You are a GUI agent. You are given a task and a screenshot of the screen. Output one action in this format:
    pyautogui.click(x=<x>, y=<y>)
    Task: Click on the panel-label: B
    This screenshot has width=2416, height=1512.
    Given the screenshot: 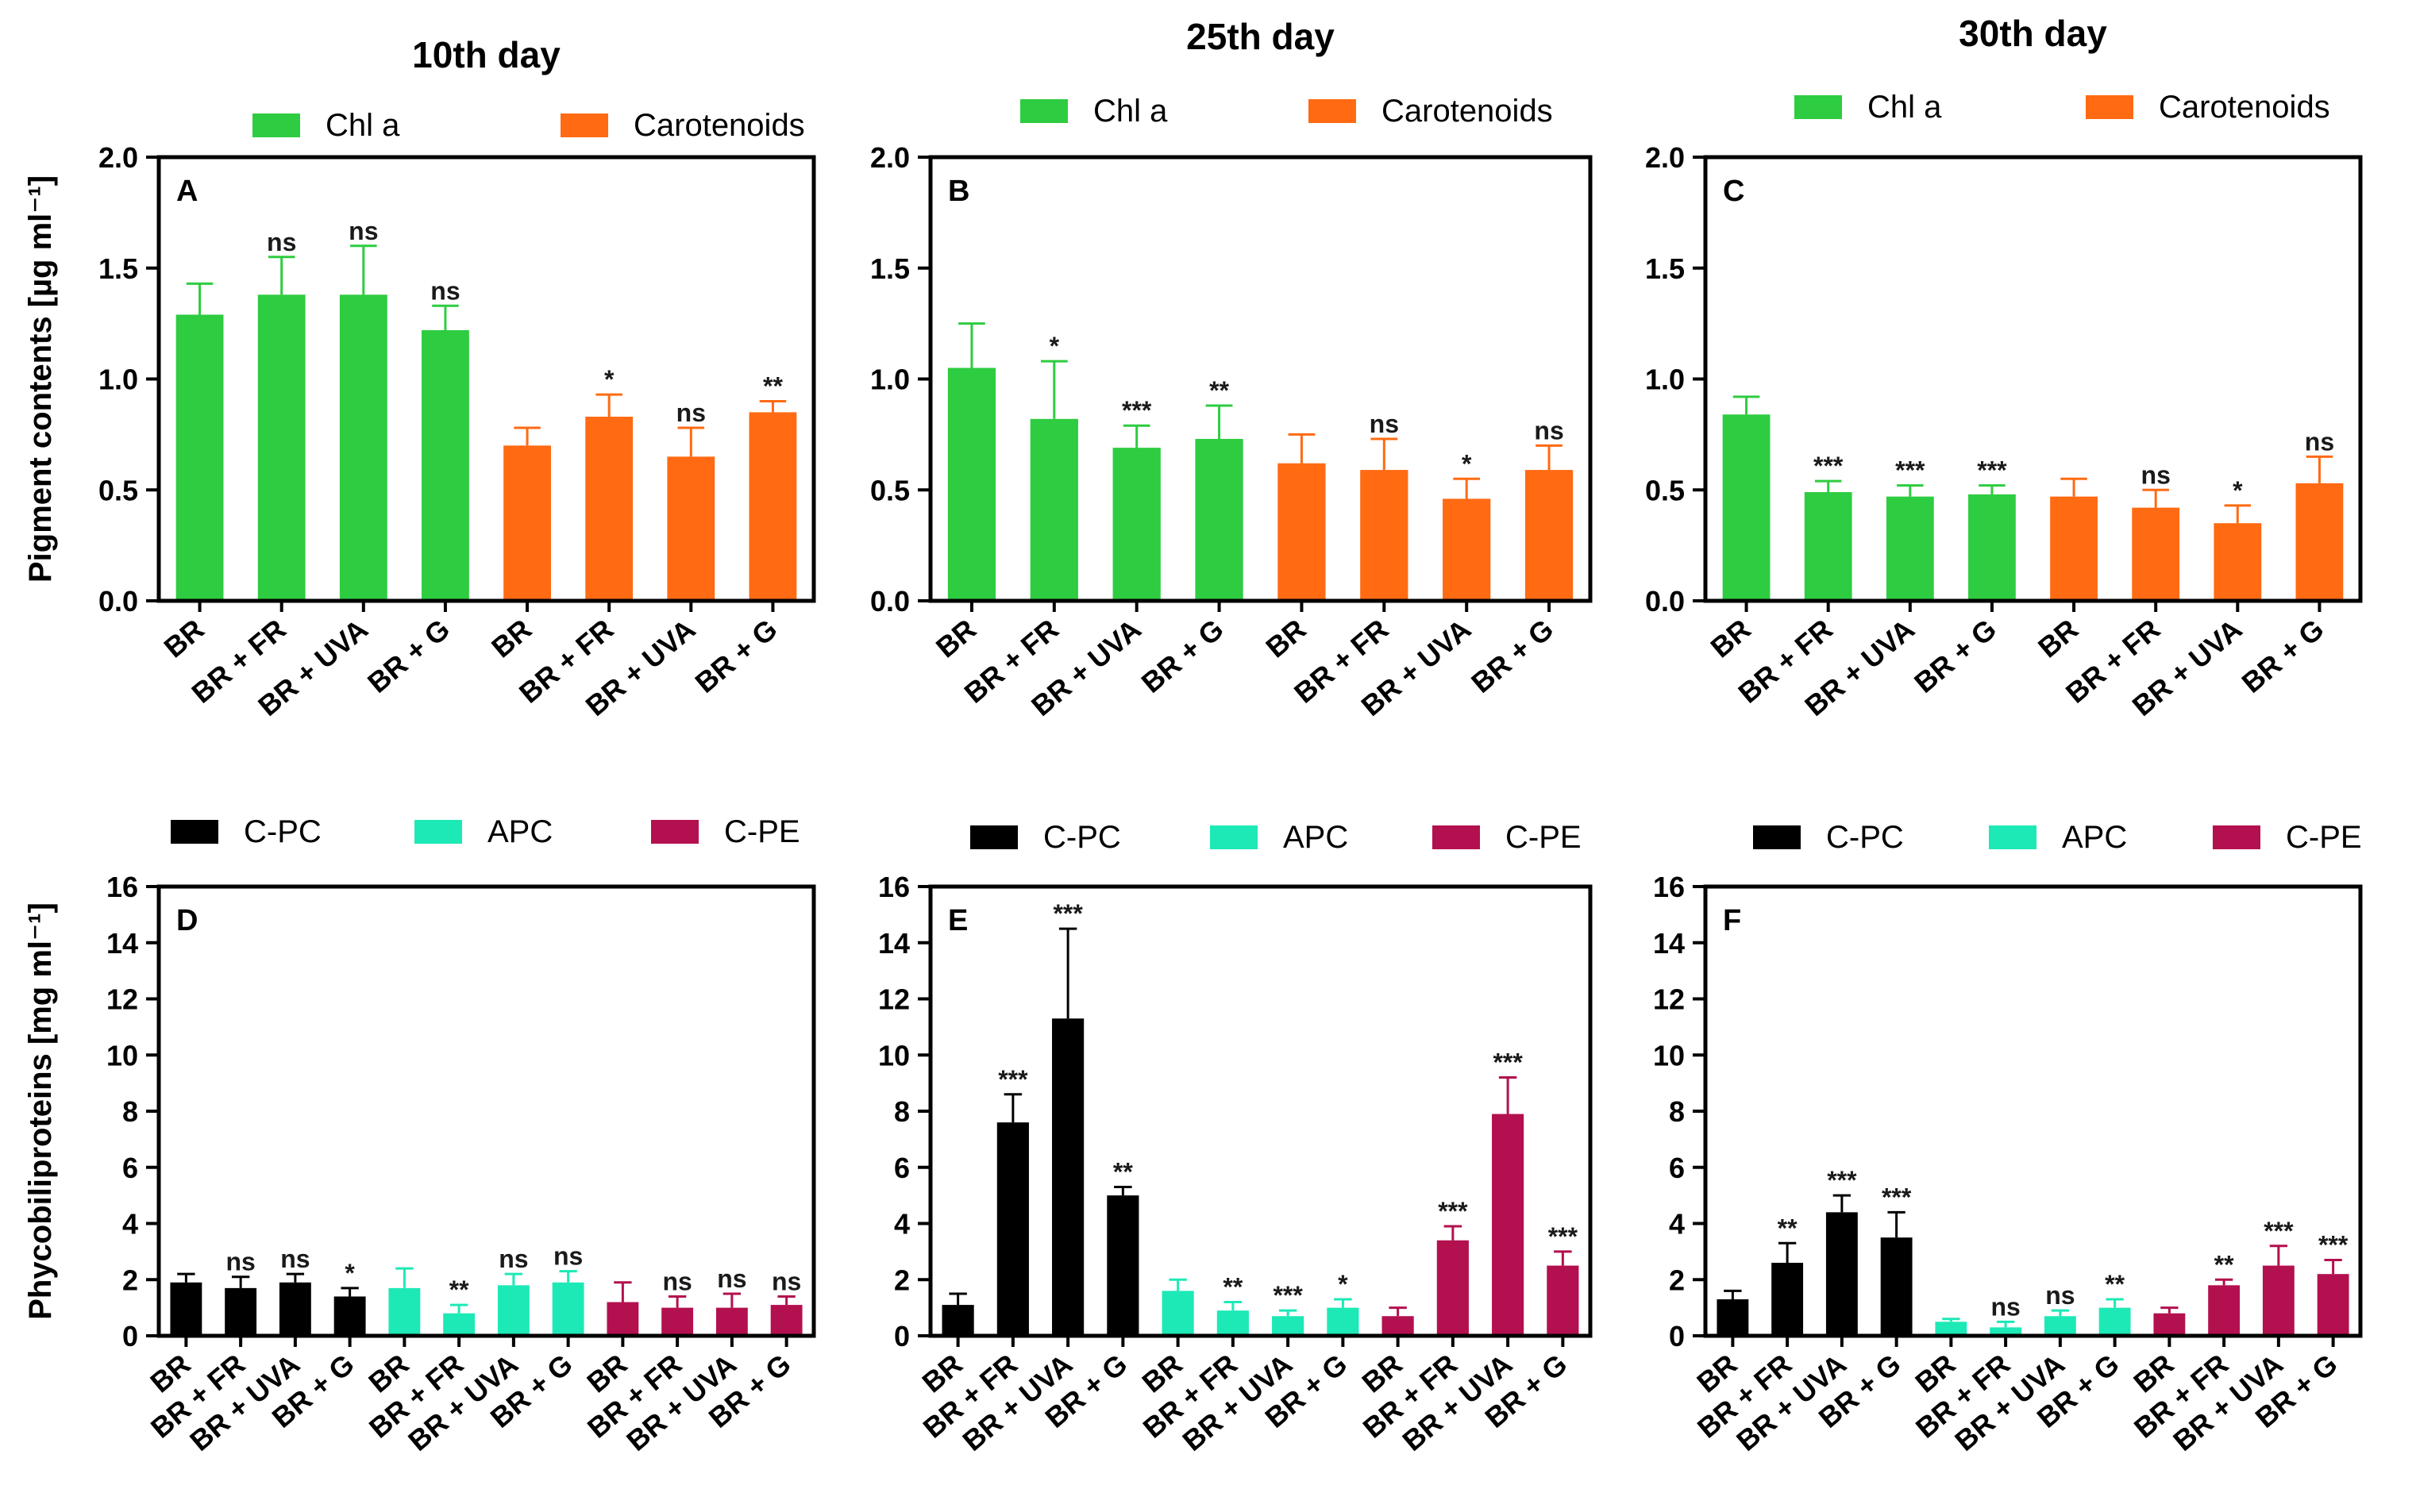 What is the action you would take?
    pyautogui.click(x=958, y=191)
    